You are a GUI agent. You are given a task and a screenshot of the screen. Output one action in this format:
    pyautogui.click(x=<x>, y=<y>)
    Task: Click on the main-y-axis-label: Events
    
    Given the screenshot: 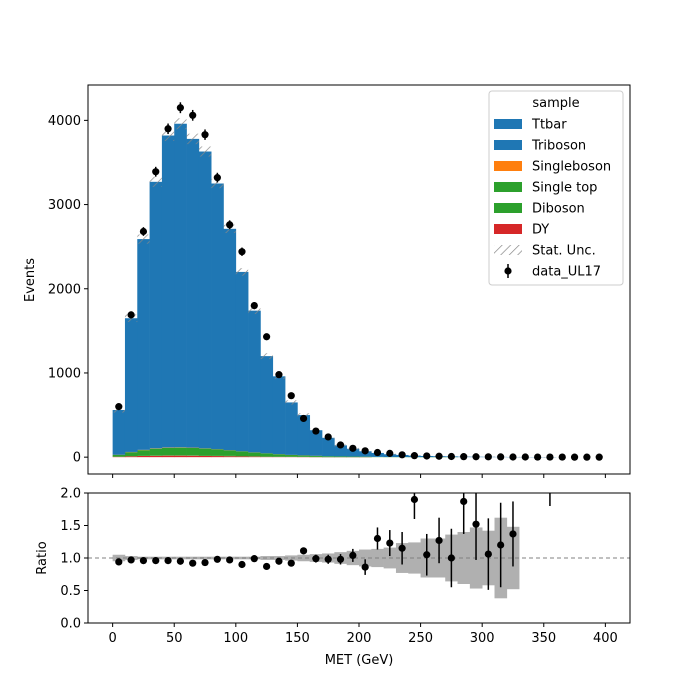 What is the action you would take?
    pyautogui.click(x=30, y=280)
    